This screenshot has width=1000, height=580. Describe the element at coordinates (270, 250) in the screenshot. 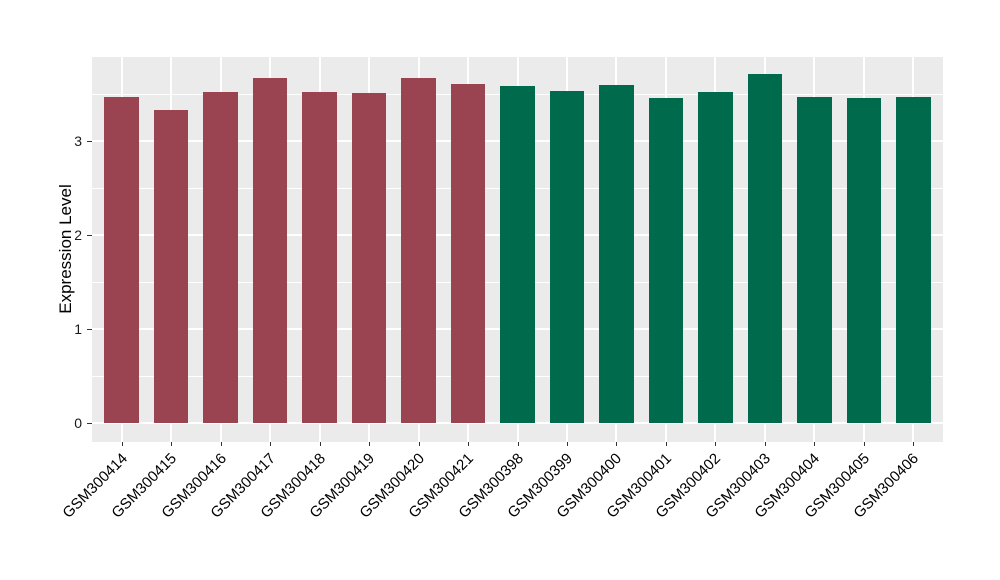

I see `bar-GSM300417` at that location.